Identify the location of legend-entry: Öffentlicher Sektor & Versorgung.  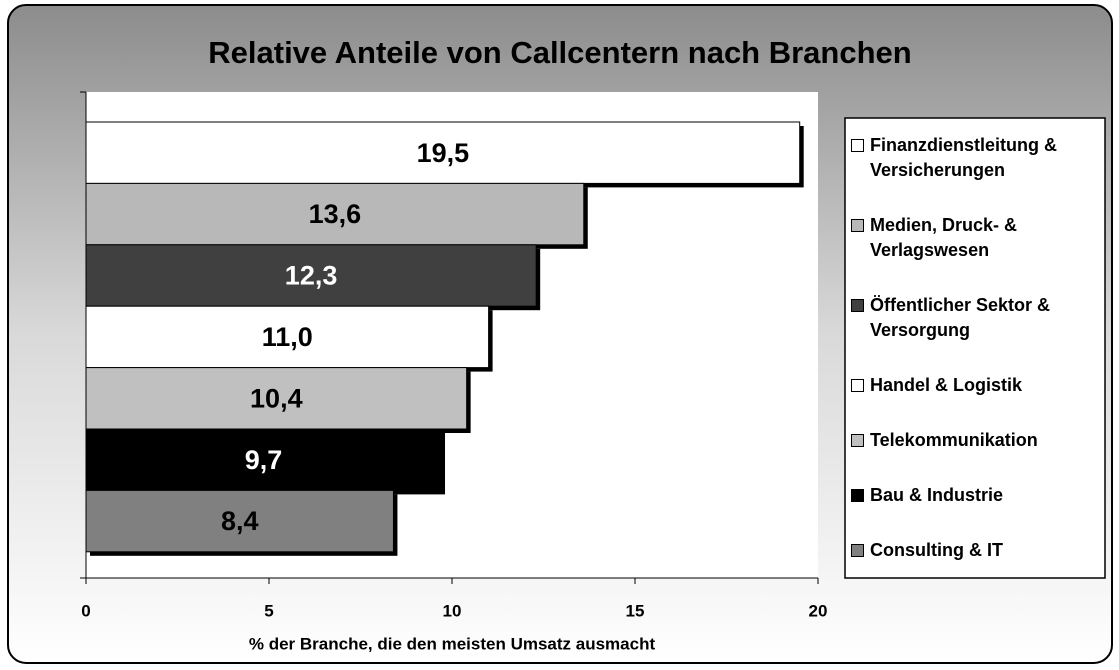
(974, 318).